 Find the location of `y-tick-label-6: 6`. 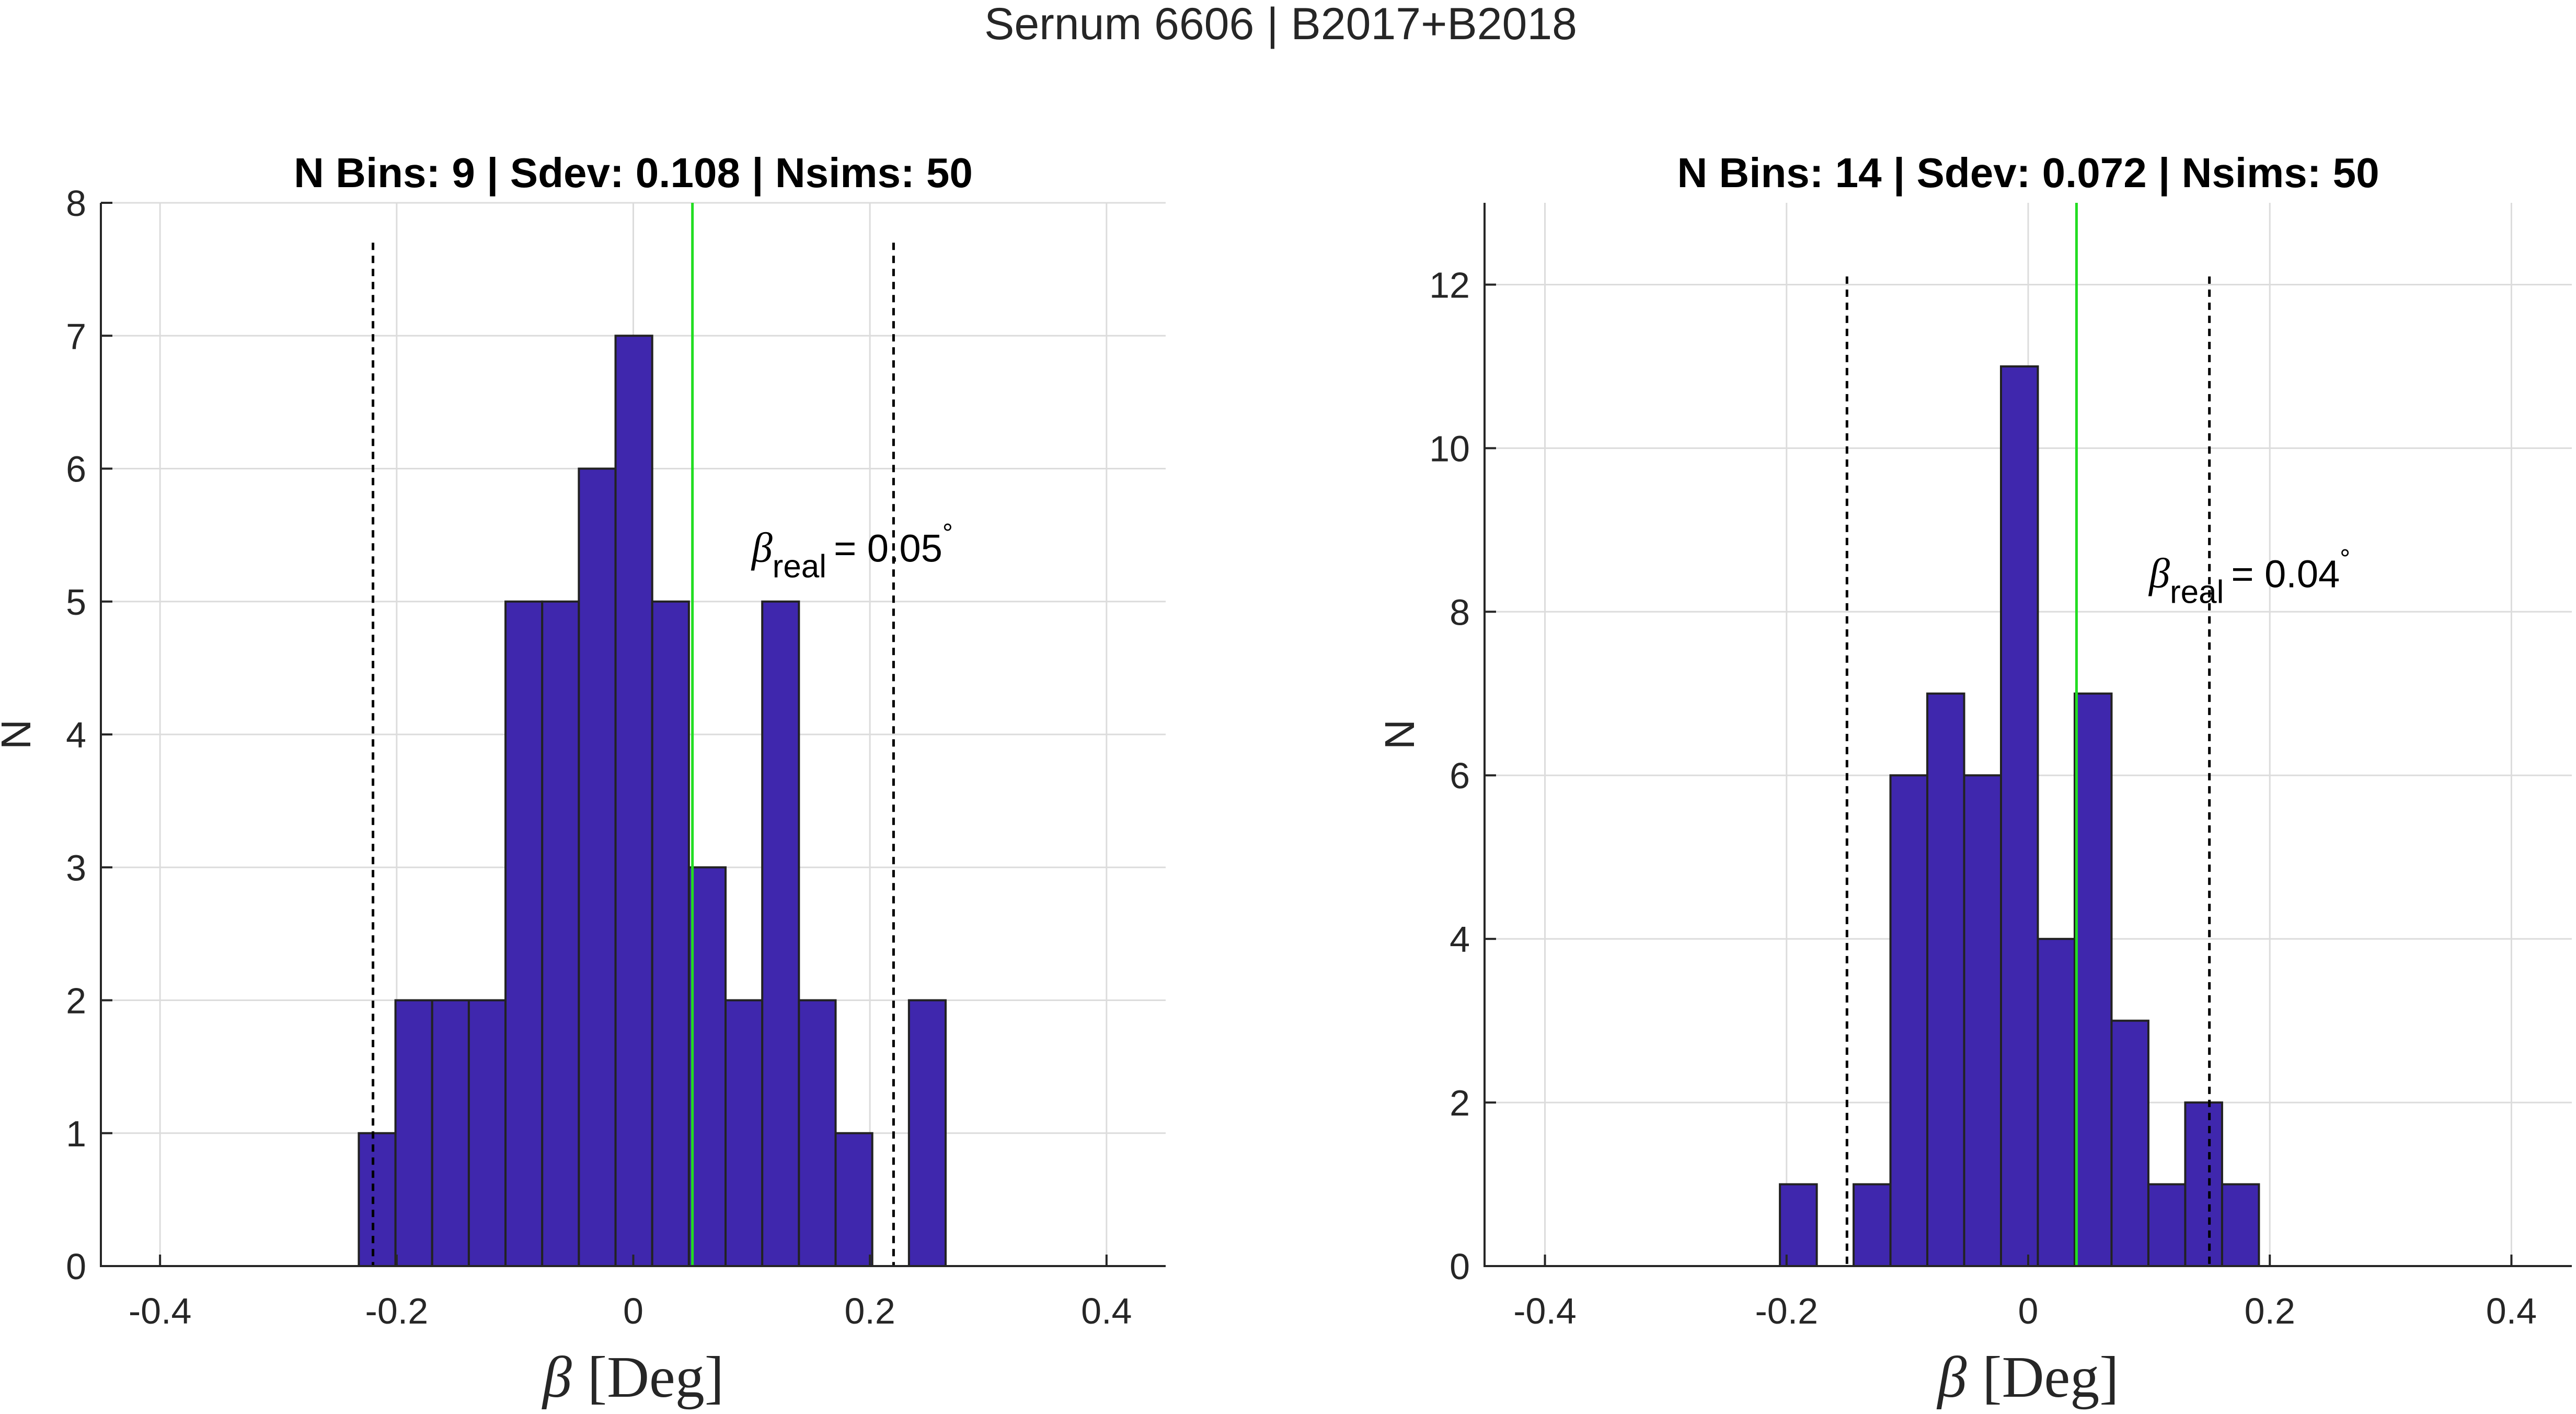

y-tick-label-6: 6 is located at coordinates (76, 469).